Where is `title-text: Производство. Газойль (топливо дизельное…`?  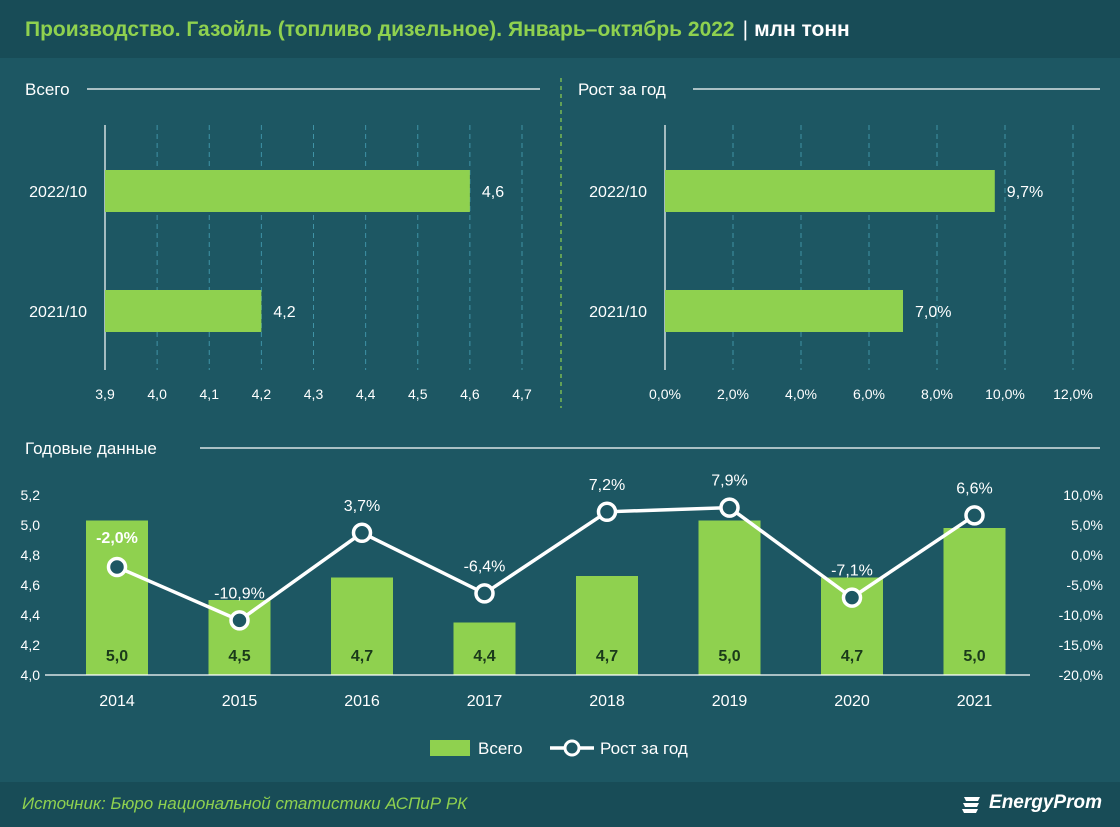
title-text: Производство. Газойль (топливо дизельное… is located at coordinates (380, 29).